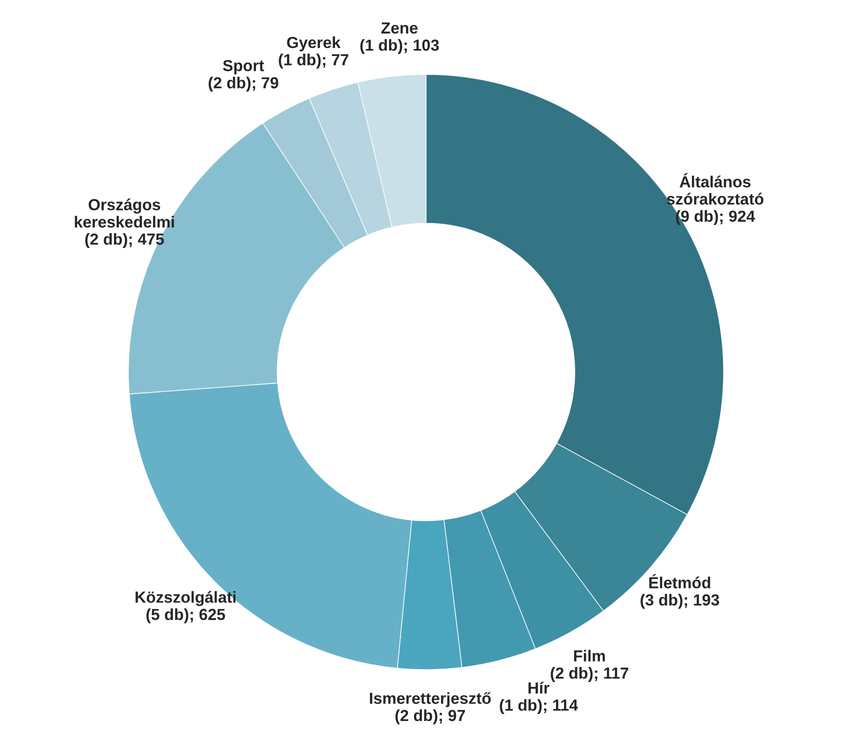  What do you see at coordinates (314, 44) in the screenshot?
I see `slice-label: Gyerek` at bounding box center [314, 44].